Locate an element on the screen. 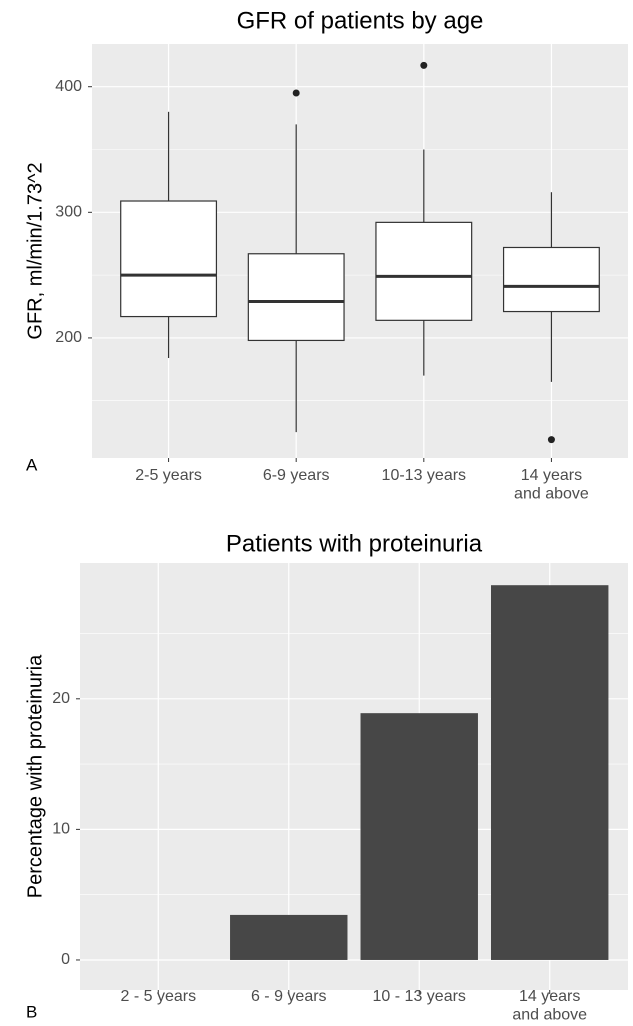 The width and height of the screenshot is (633, 1026). y-tick-label: 200 is located at coordinates (68, 337).